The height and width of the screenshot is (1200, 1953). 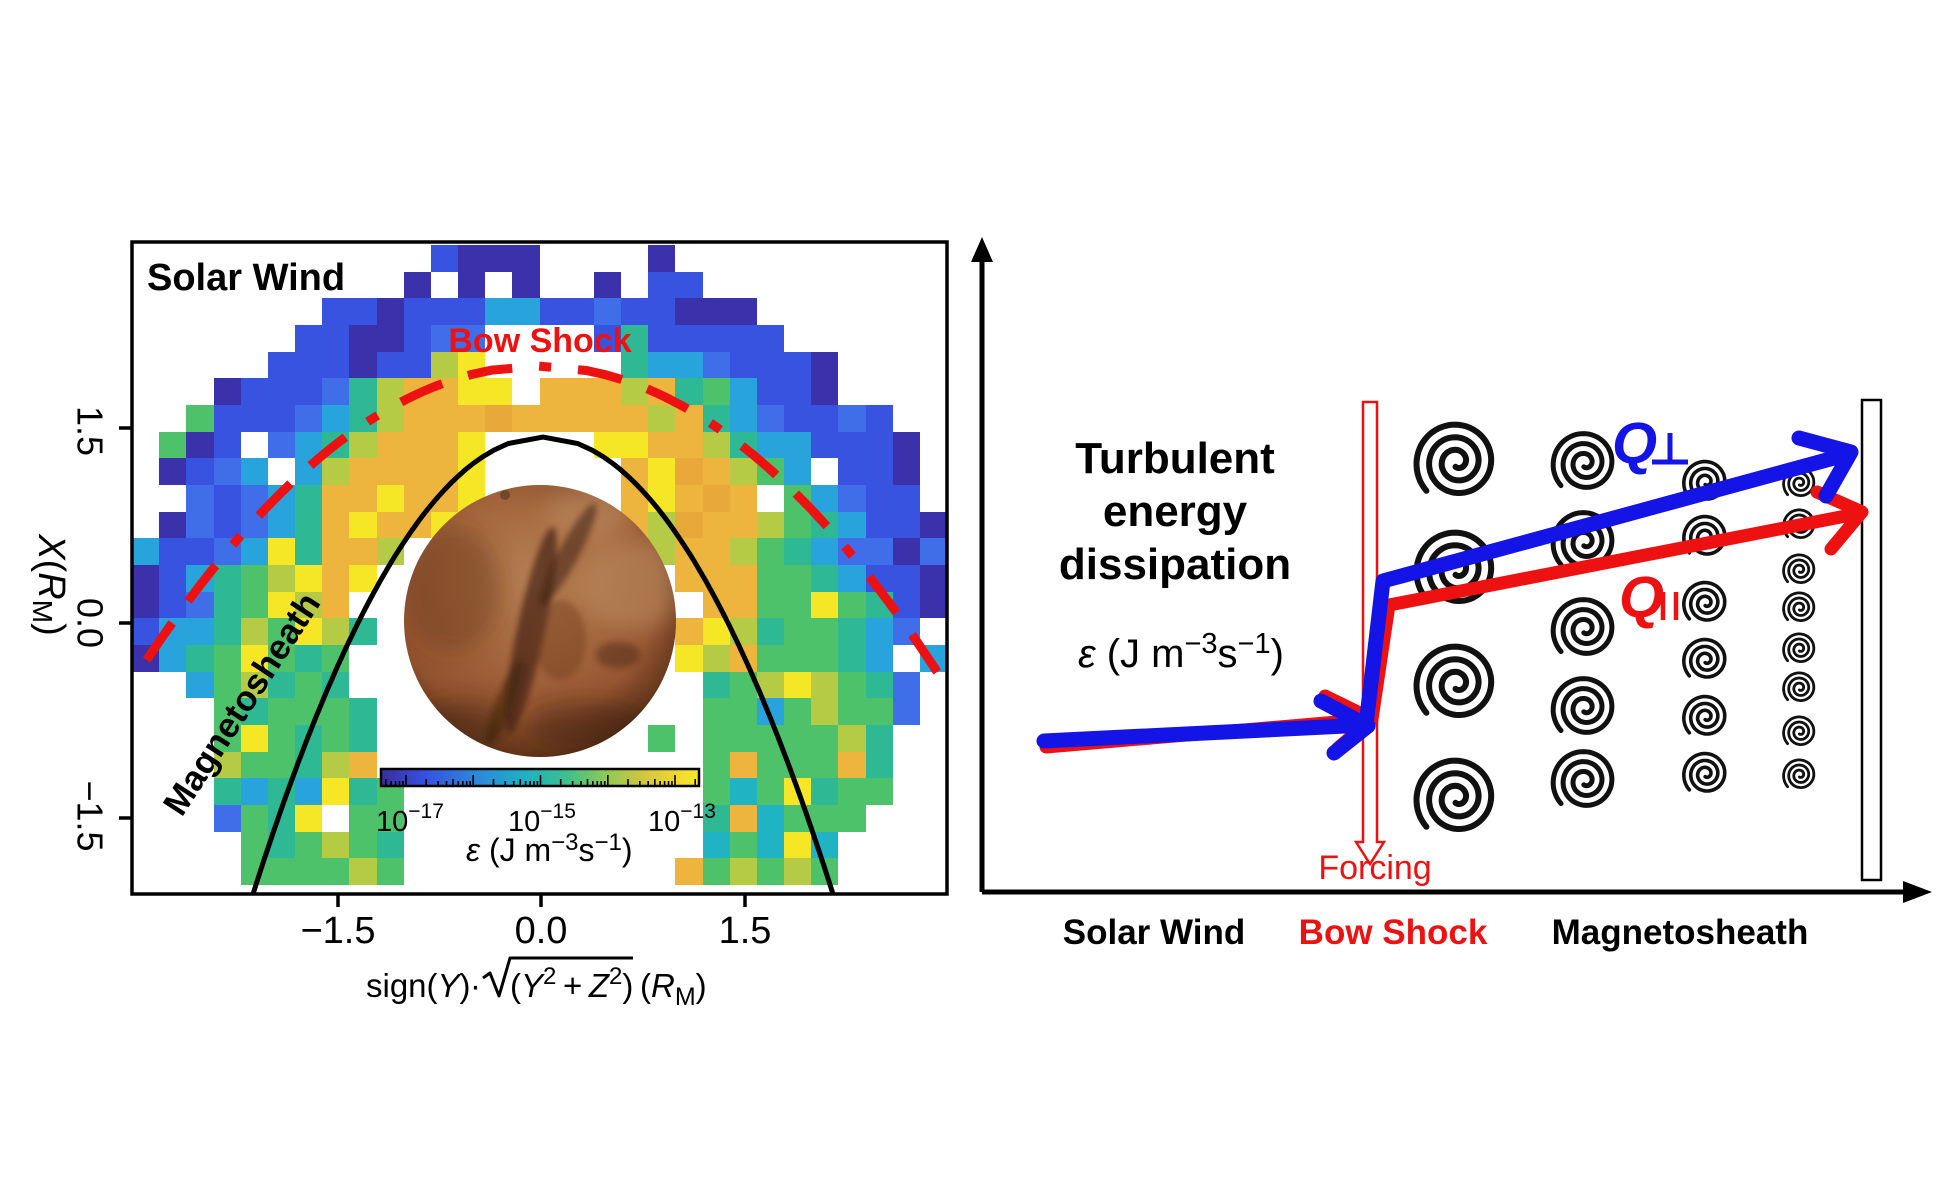 What do you see at coordinates (1175, 458) in the screenshot?
I see `svg-text: Turbulent` at bounding box center [1175, 458].